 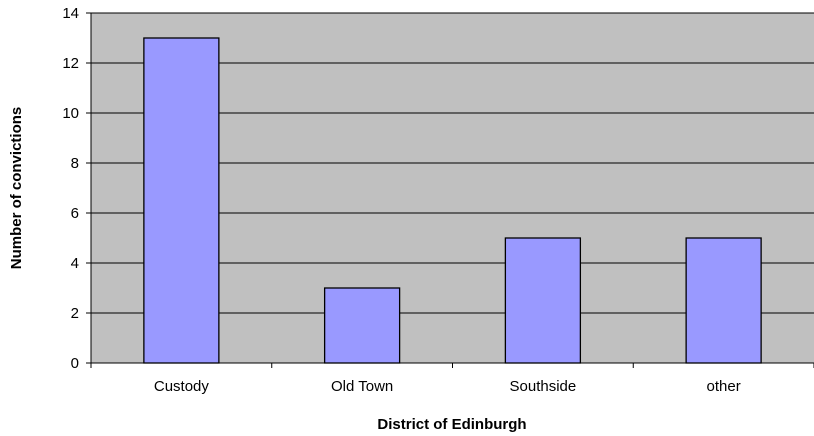 What do you see at coordinates (70, 13) in the screenshot?
I see `y-tick-label: 14` at bounding box center [70, 13].